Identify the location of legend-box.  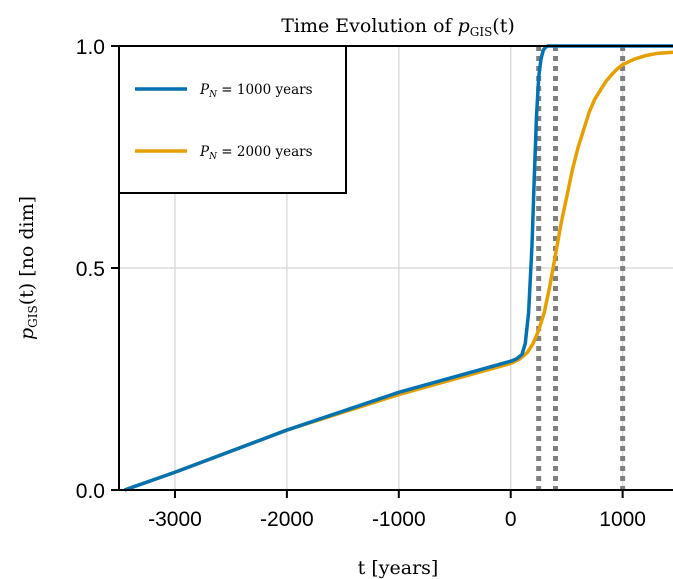
(232, 119).